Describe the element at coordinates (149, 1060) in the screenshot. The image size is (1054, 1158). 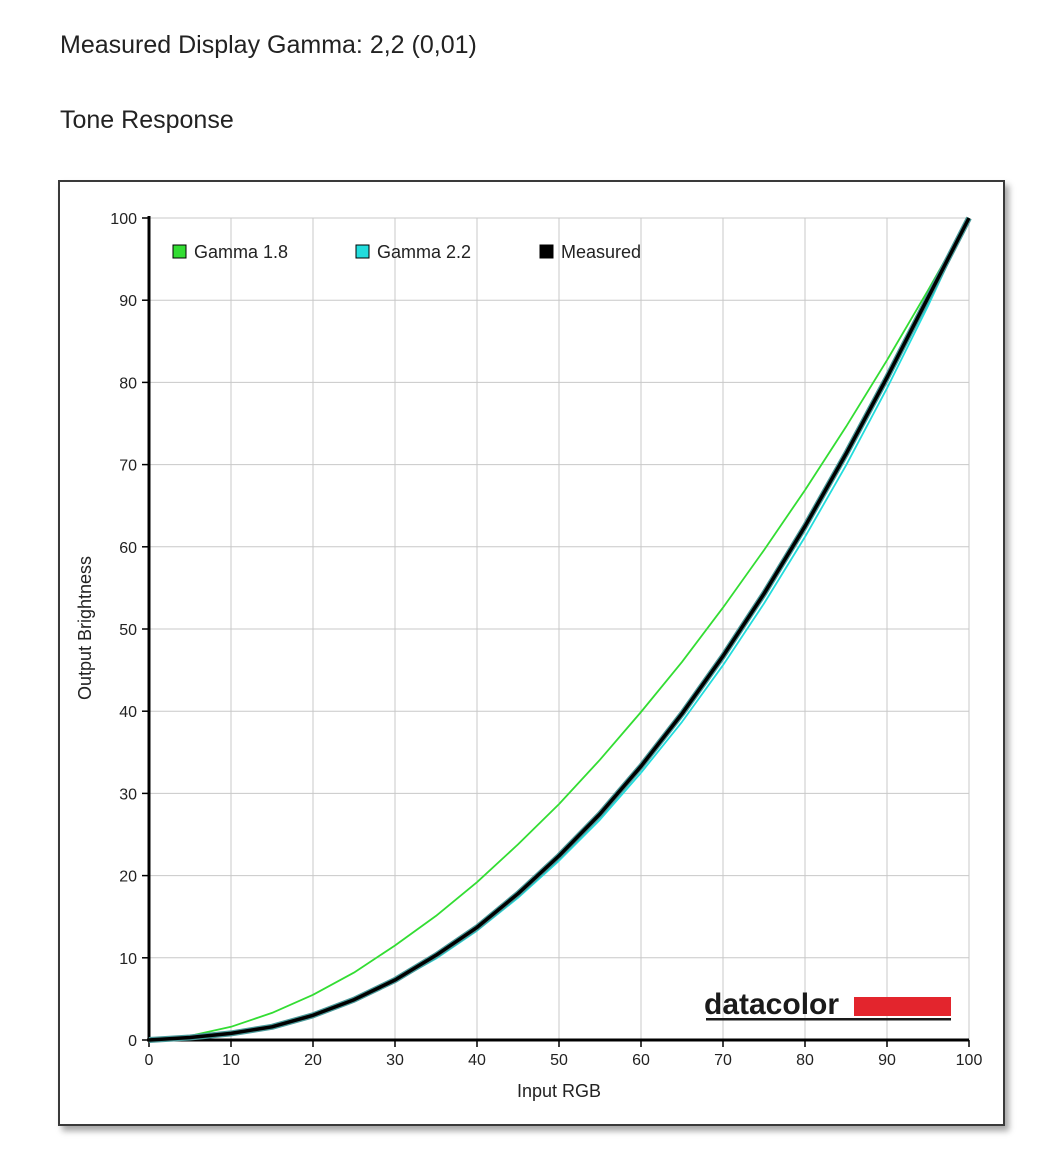
I see `x-tick-label: 0` at that location.